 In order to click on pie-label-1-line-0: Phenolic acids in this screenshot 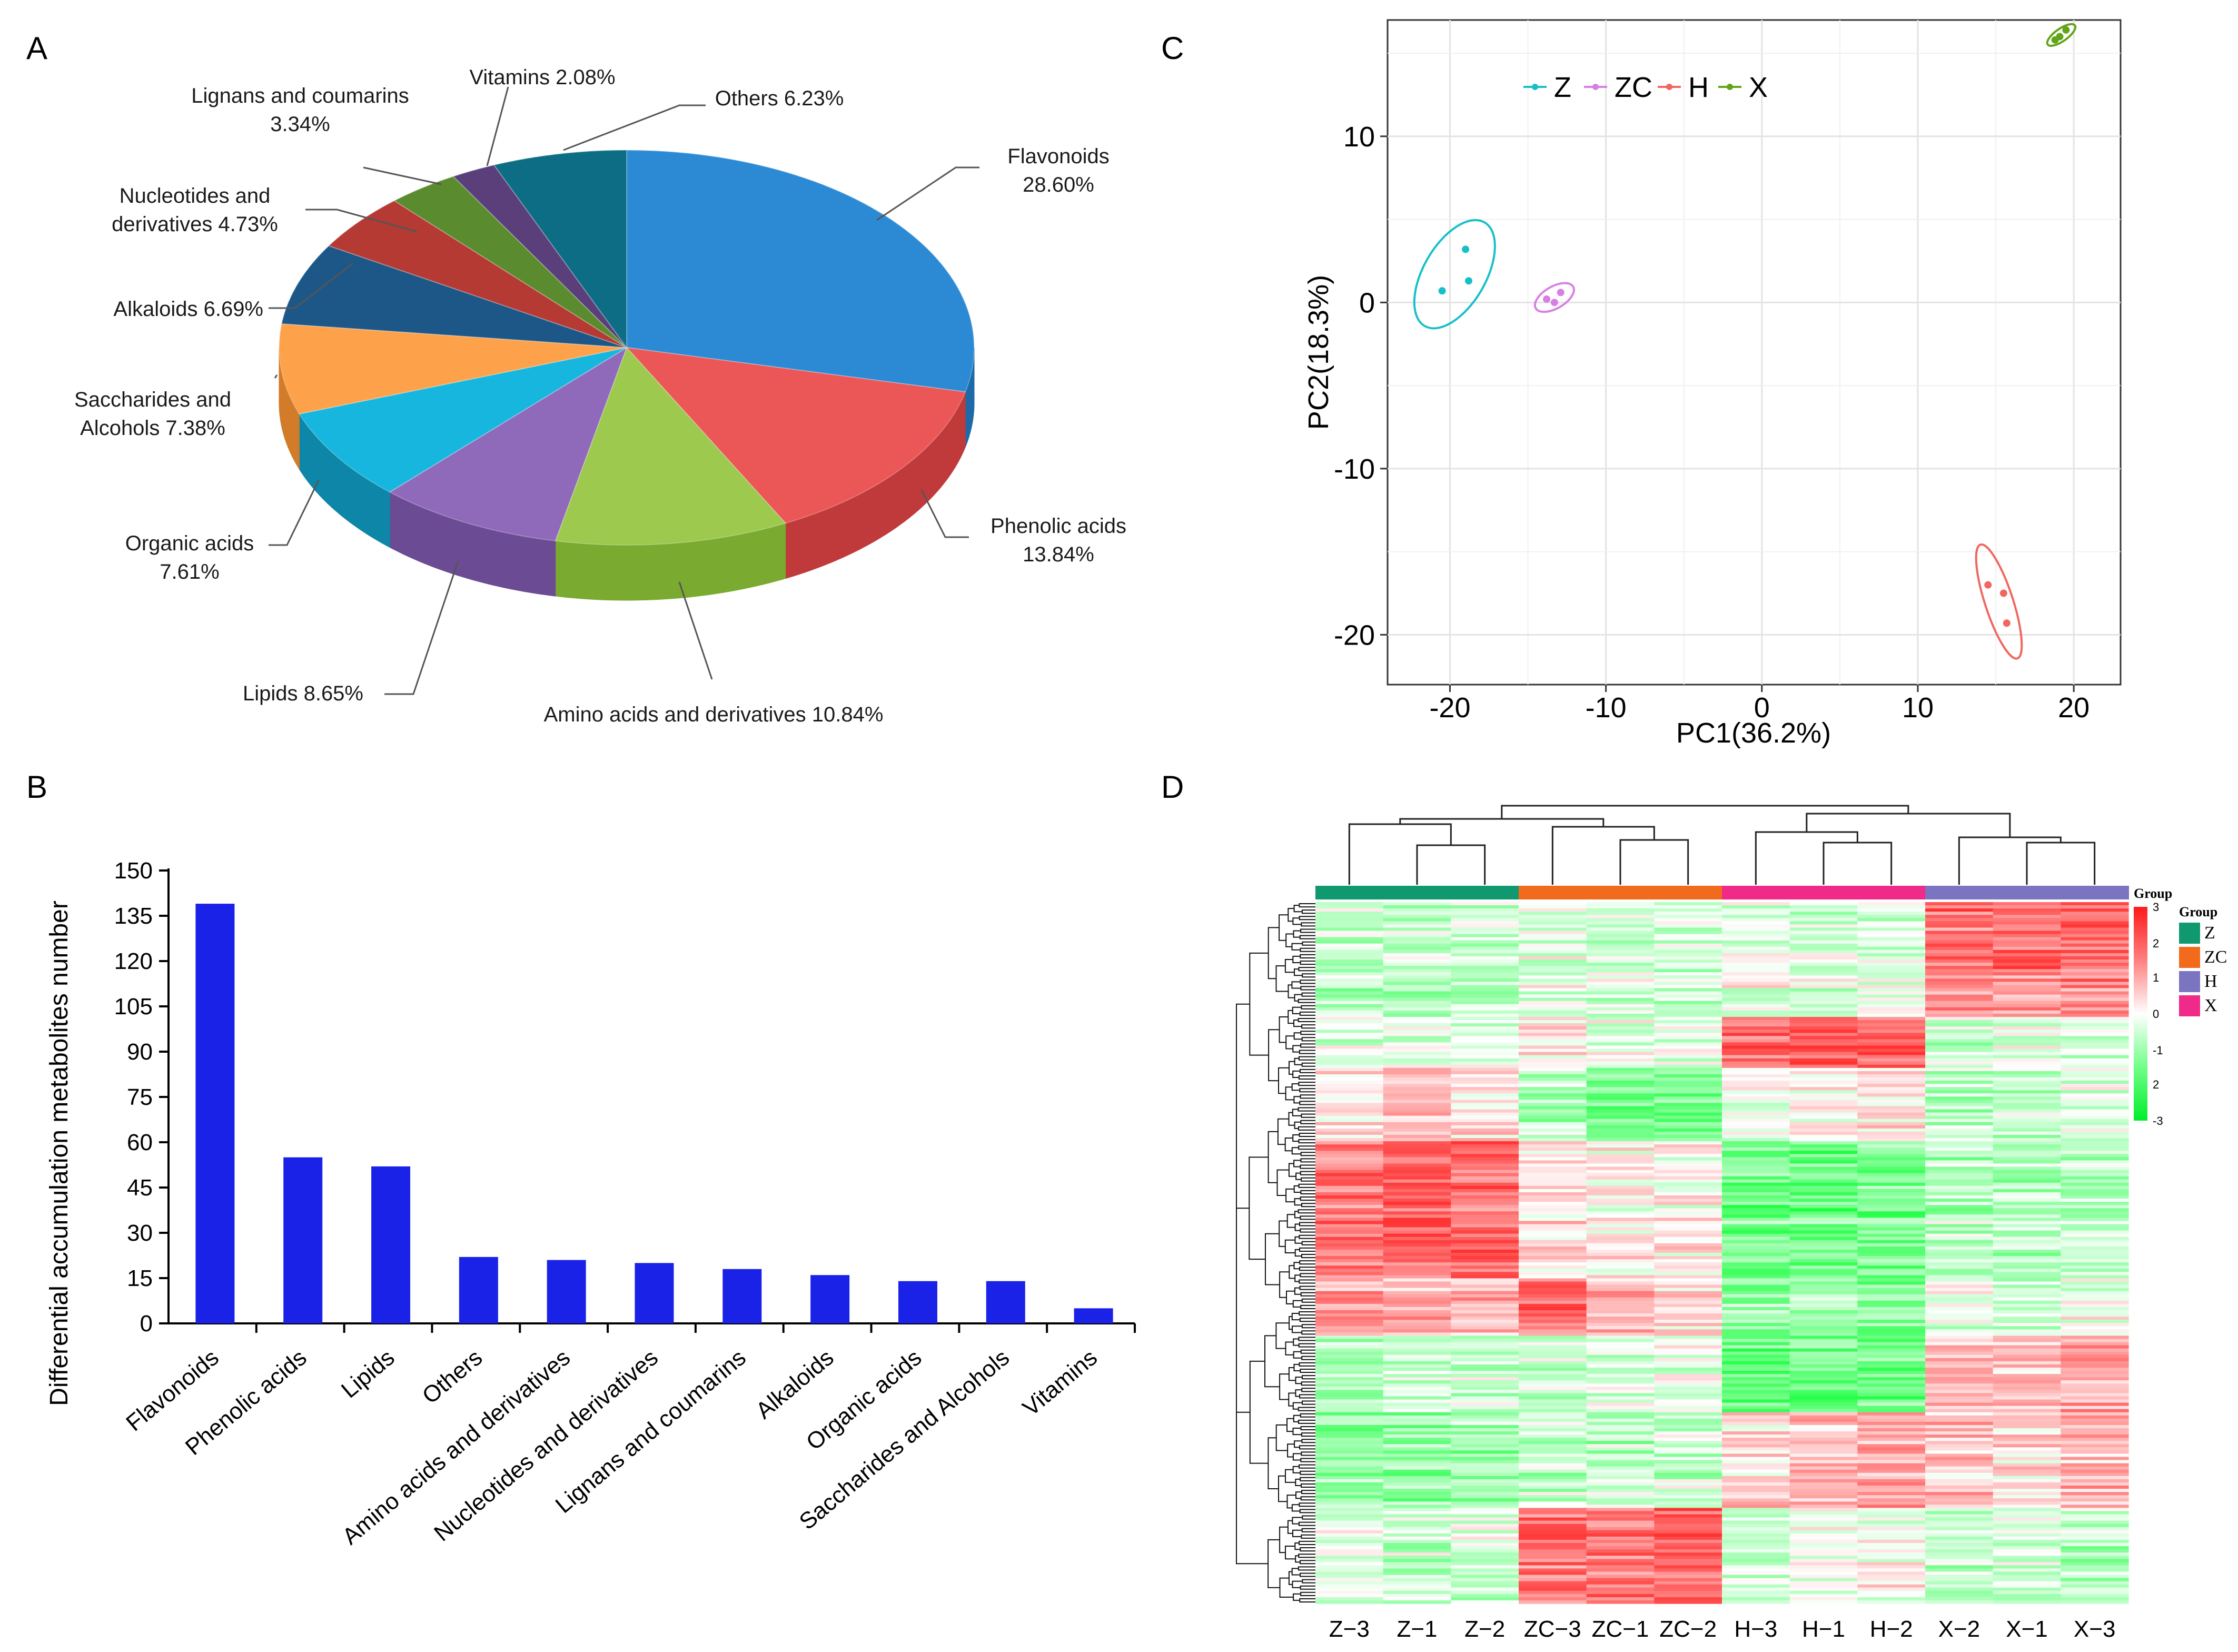, I will do `click(1059, 526)`.